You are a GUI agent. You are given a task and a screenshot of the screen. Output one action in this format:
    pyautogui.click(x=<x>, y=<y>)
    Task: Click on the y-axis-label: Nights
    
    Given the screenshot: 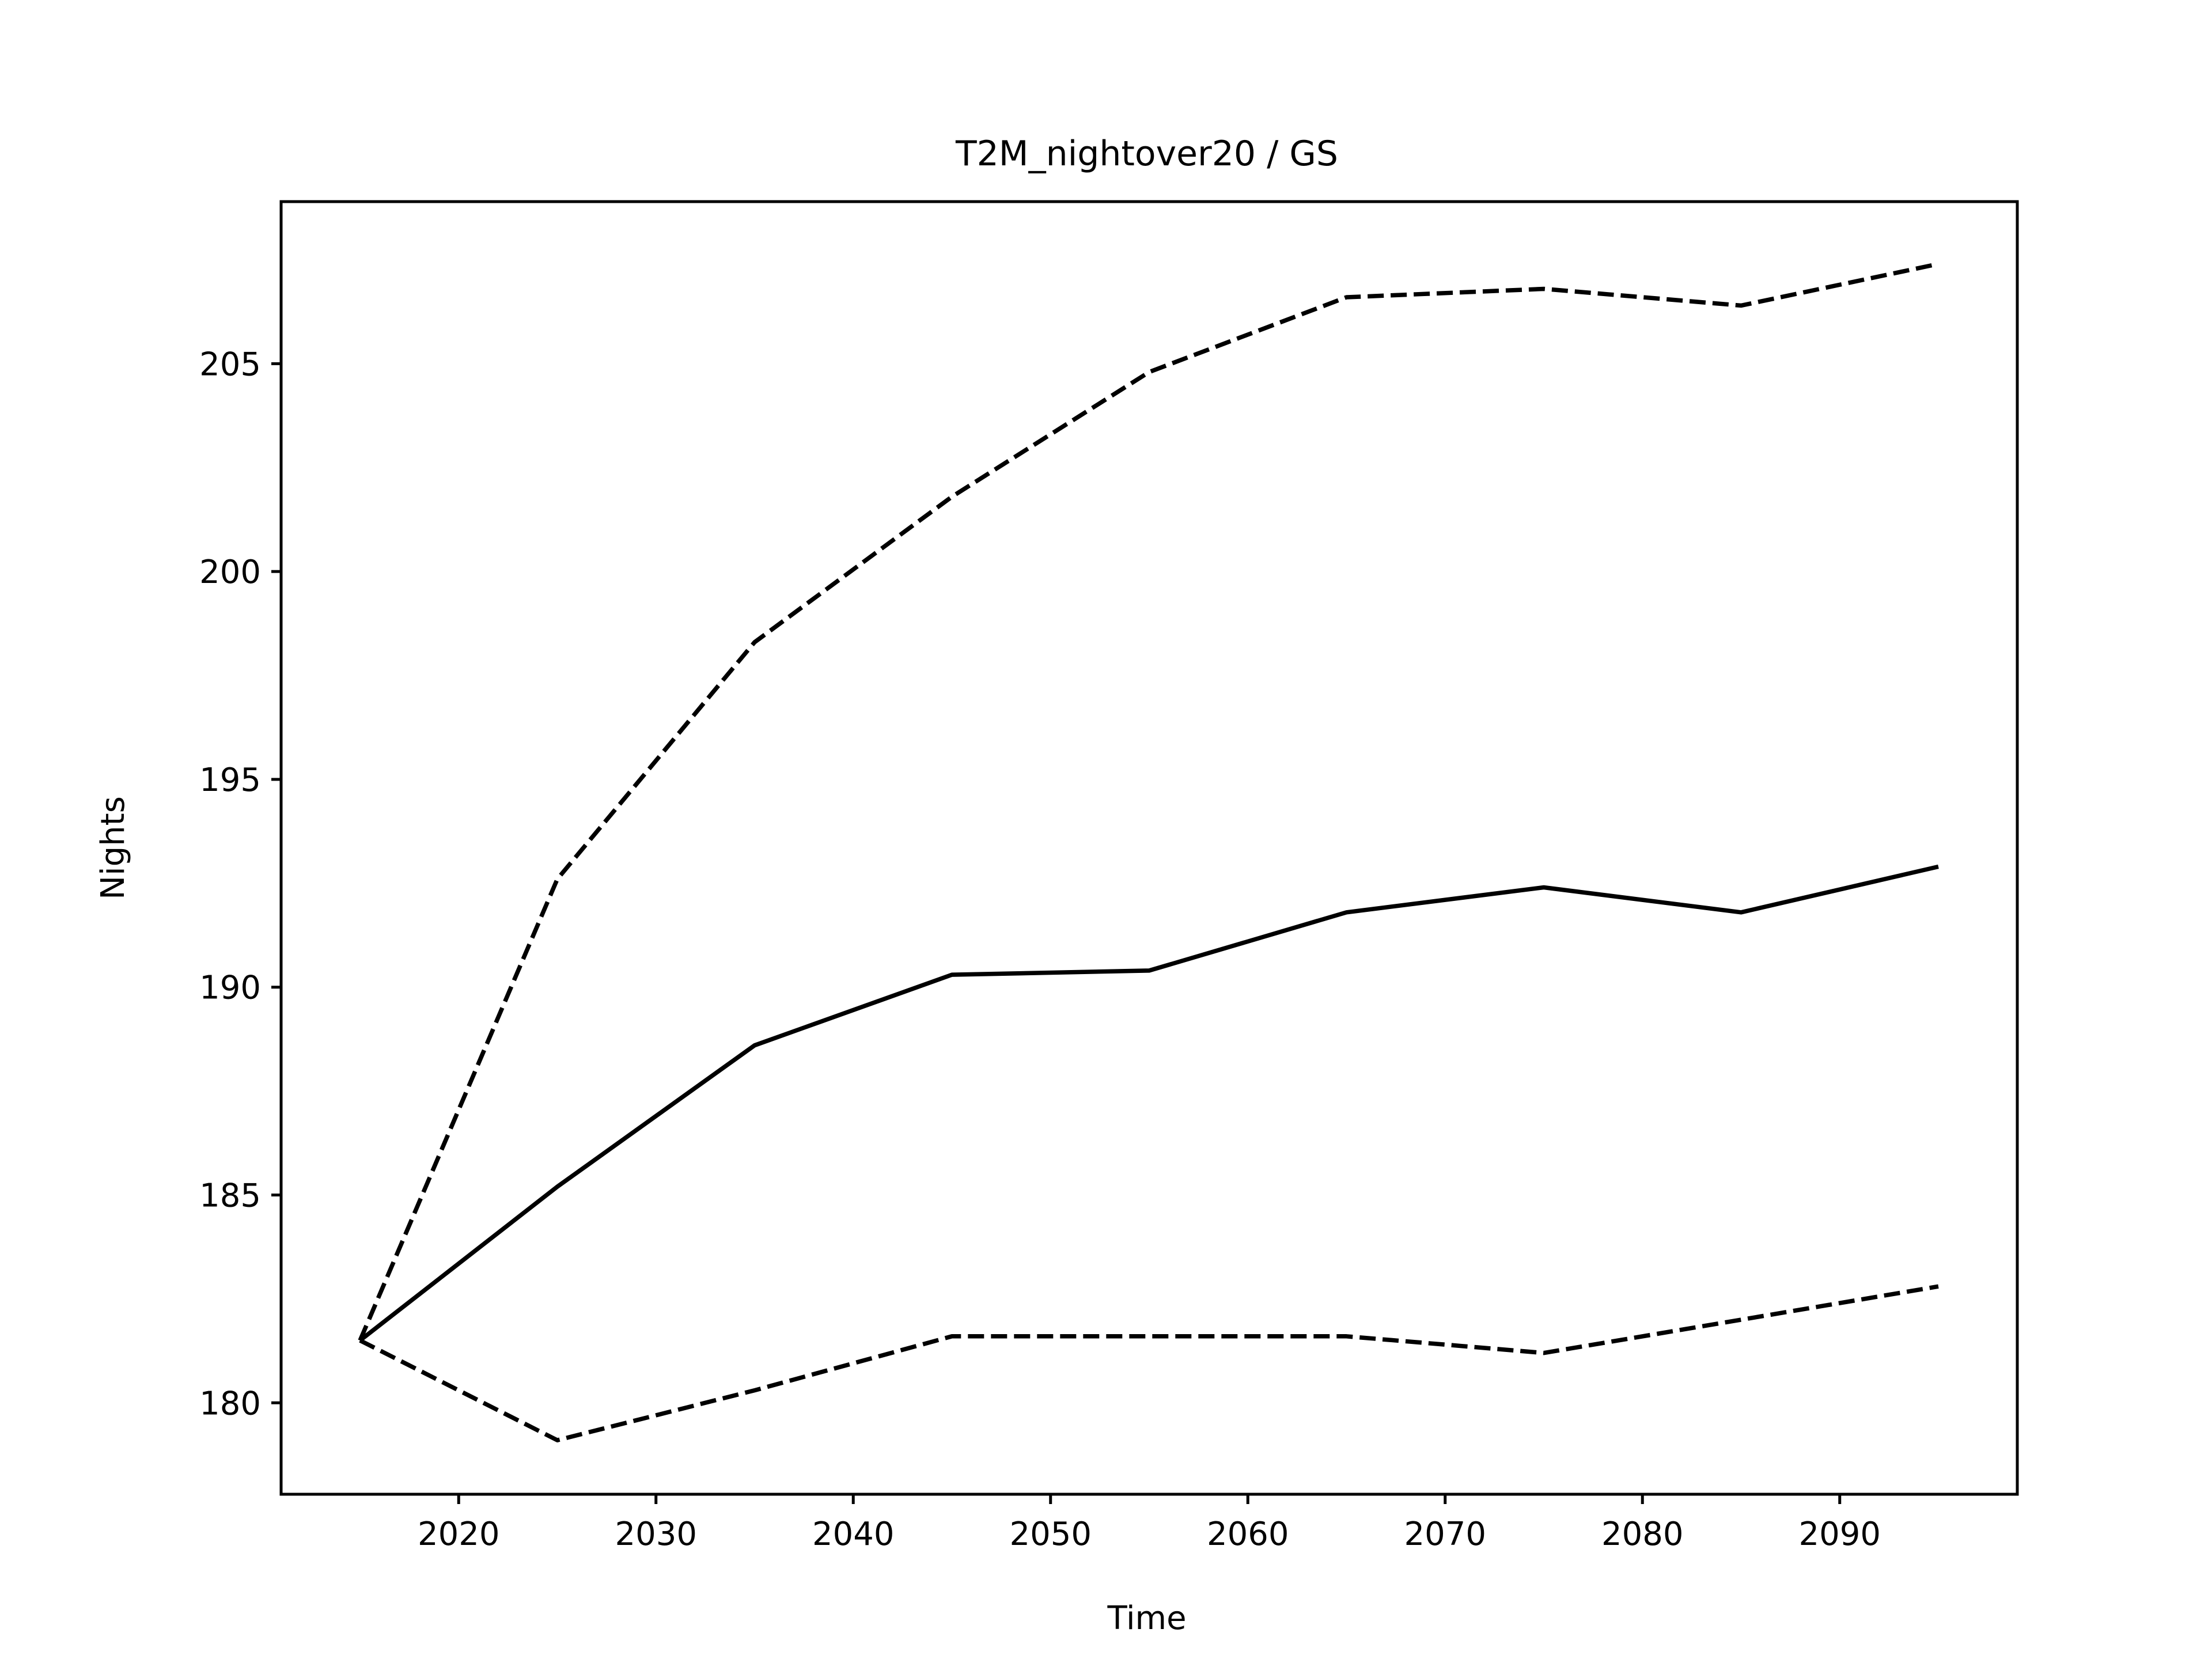 What is the action you would take?
    pyautogui.click(x=113, y=848)
    